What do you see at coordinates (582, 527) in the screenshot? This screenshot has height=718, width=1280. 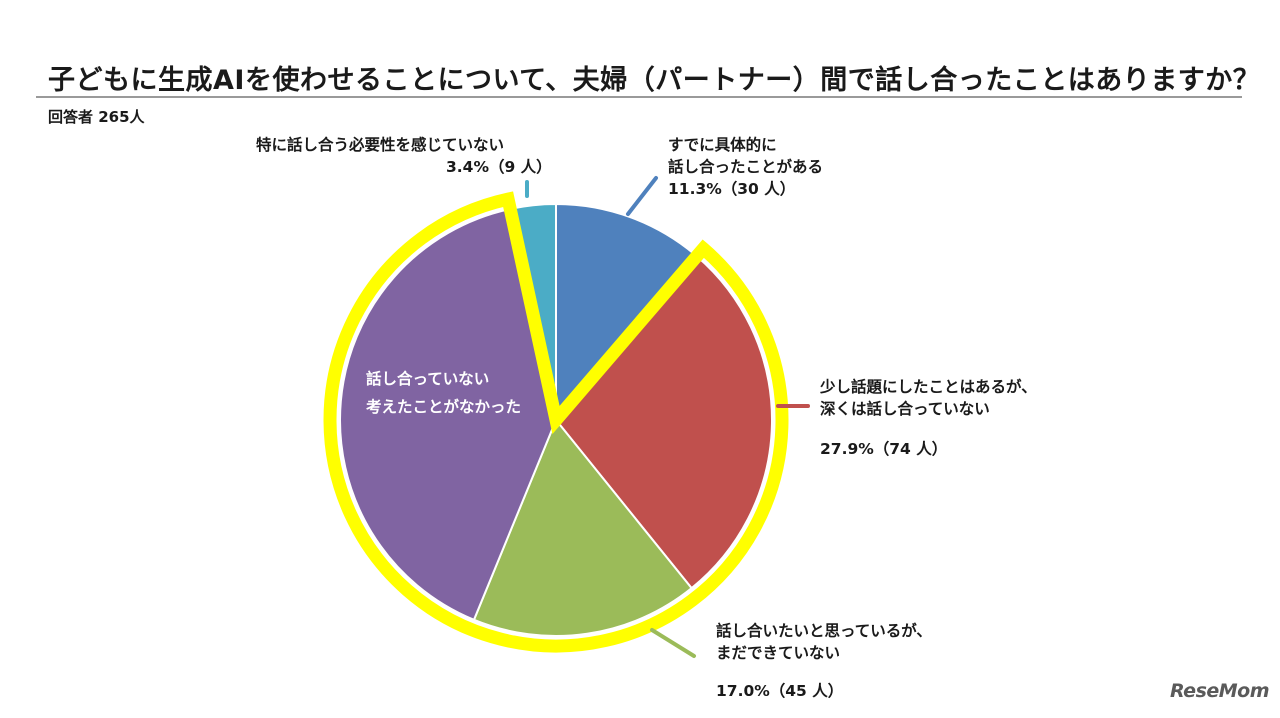 I see `pie-slice-want-to` at bounding box center [582, 527].